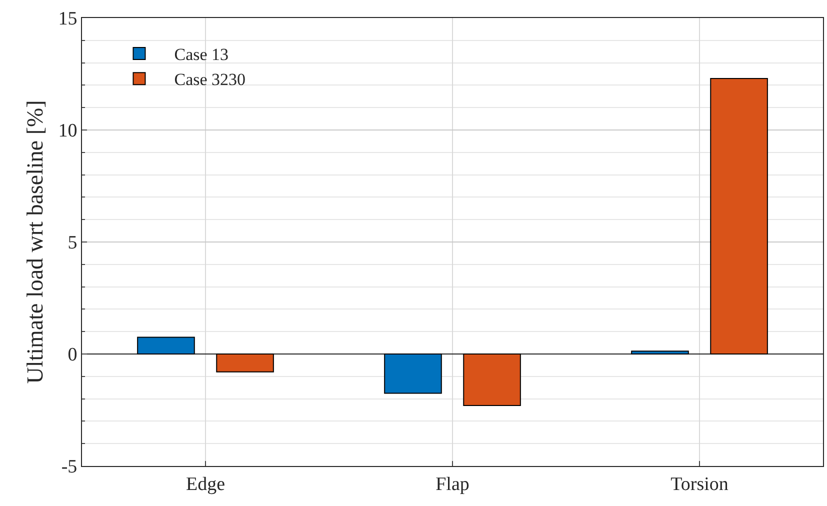  I want to click on y-tick-label: 15, so click(68, 19).